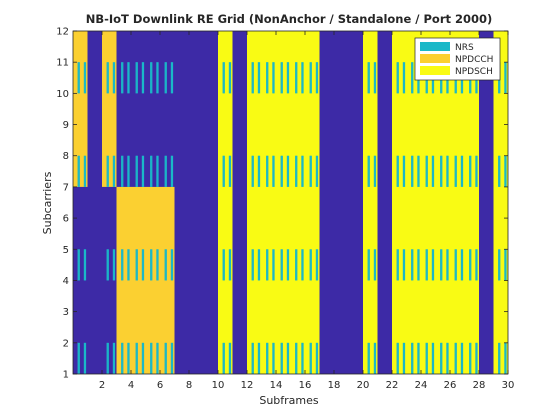 This screenshot has height=420, width=560. I want to click on x-tick-label: 10, so click(218, 385).